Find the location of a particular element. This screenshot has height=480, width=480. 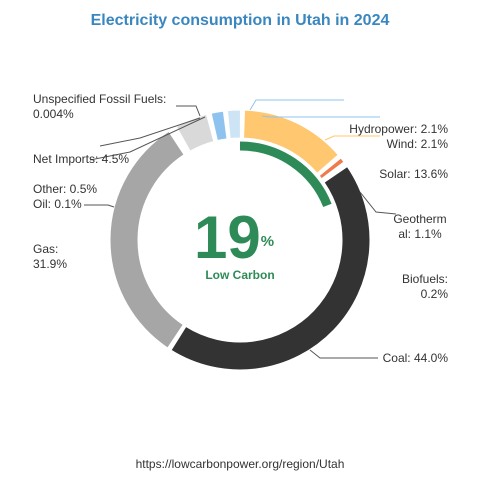

slice-label: Geotherm al: 1.1% is located at coordinates (419, 226).